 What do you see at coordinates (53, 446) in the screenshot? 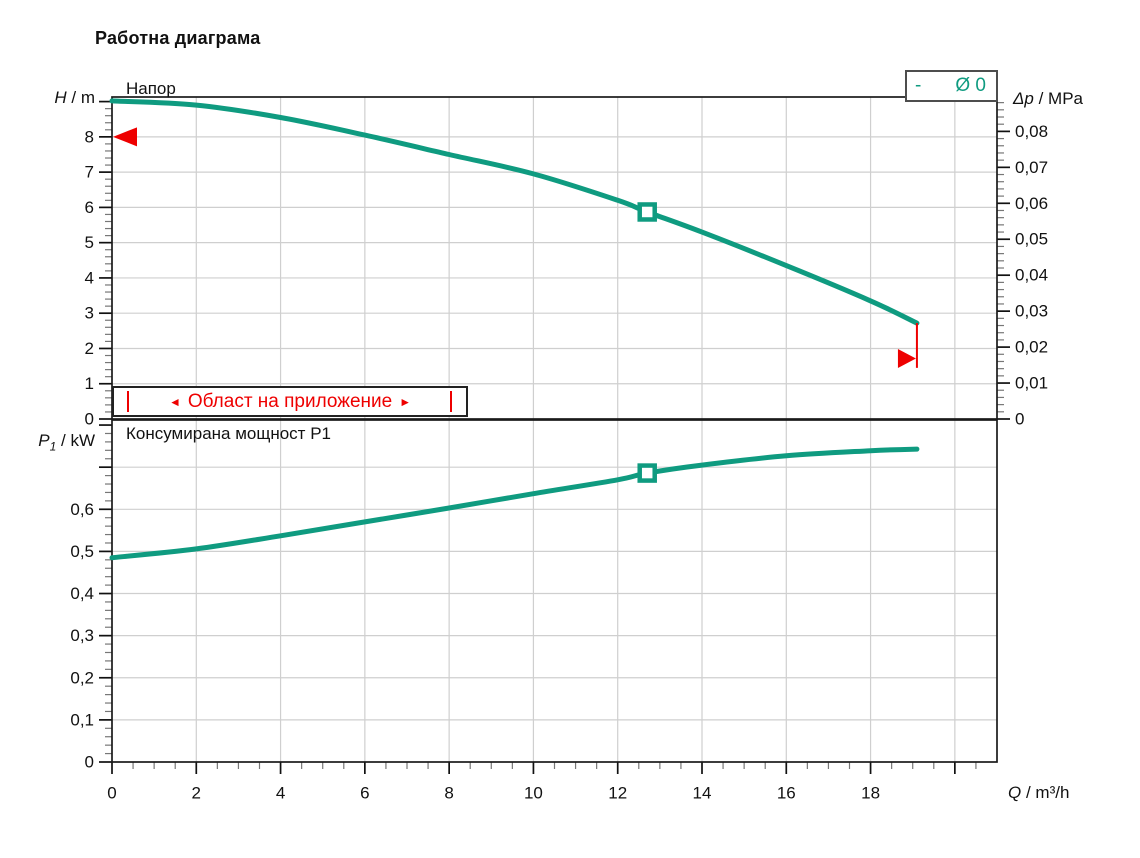
I see `p1-axis-sub: 1` at bounding box center [53, 446].